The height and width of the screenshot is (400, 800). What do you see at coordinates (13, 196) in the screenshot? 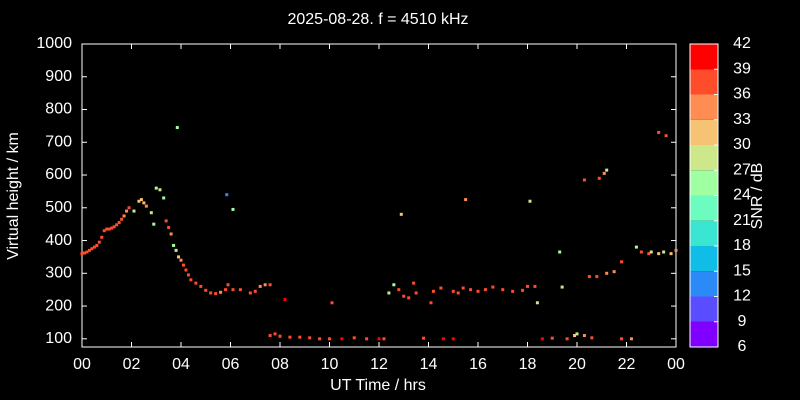
I see `y-axis-label: Virtual height / km` at bounding box center [13, 196].